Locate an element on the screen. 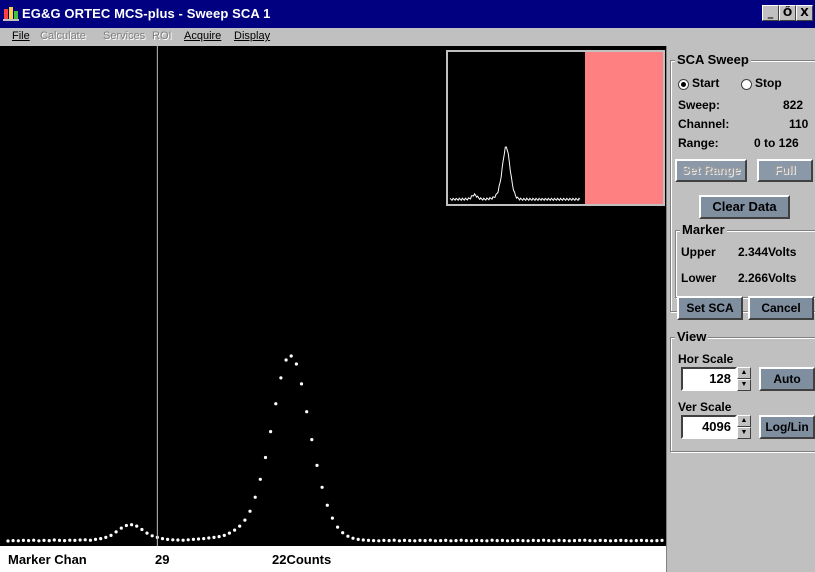 This screenshot has height=572, width=815. stop-radio is located at coordinates (746, 84).